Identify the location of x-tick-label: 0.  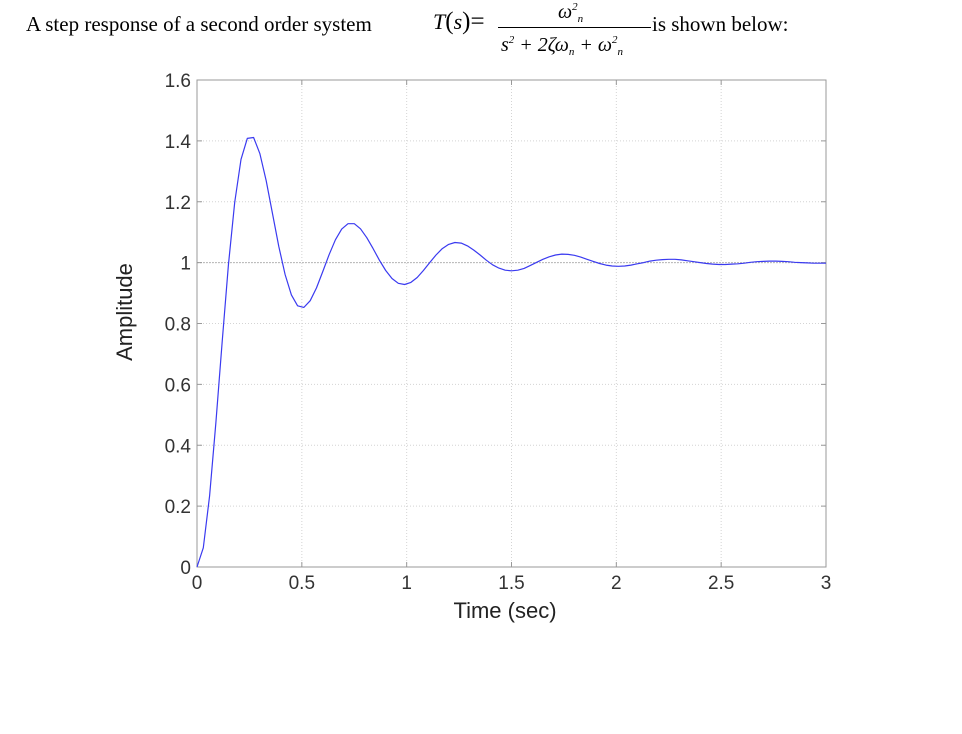
(197, 583).